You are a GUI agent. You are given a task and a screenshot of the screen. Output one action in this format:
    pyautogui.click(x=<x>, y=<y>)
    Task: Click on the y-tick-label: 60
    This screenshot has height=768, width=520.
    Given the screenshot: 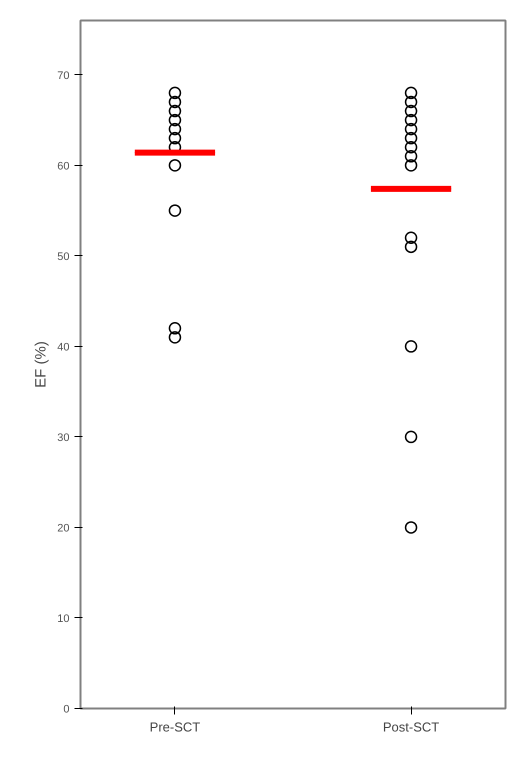 What is the action you would take?
    pyautogui.click(x=63, y=166)
    